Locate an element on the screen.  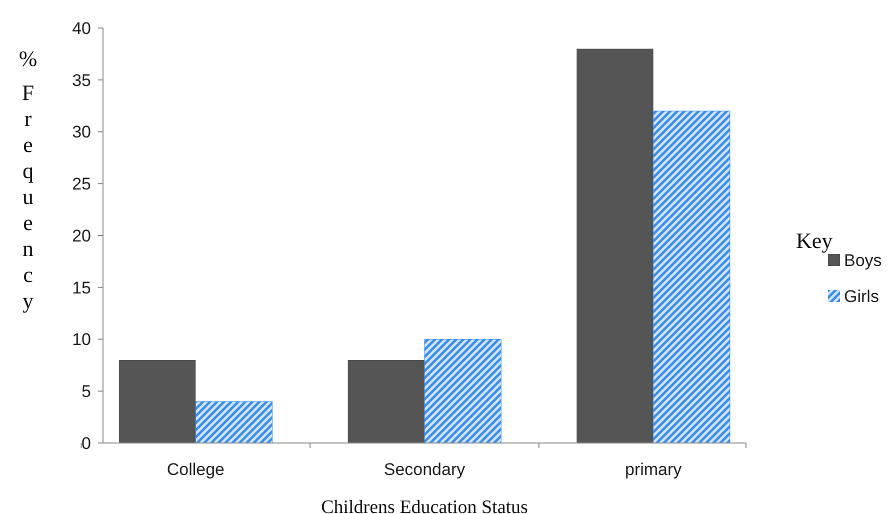
x-tick-label: primary is located at coordinates (653, 469).